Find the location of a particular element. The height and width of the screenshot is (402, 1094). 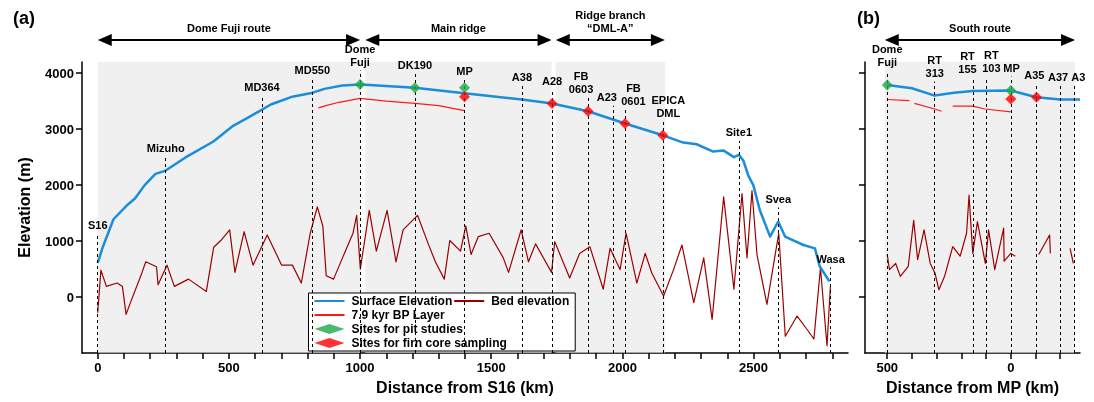

x-tick-label: 2000 is located at coordinates (622, 367).